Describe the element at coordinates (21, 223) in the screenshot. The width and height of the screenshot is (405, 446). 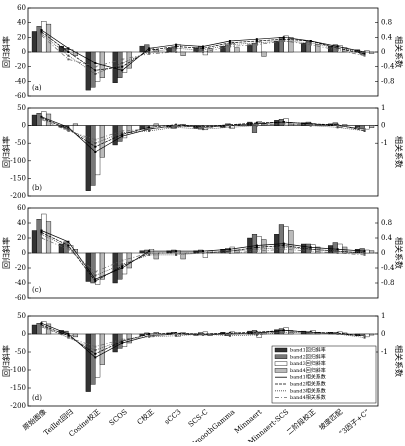
I see `y-tick-label: 40` at that location.